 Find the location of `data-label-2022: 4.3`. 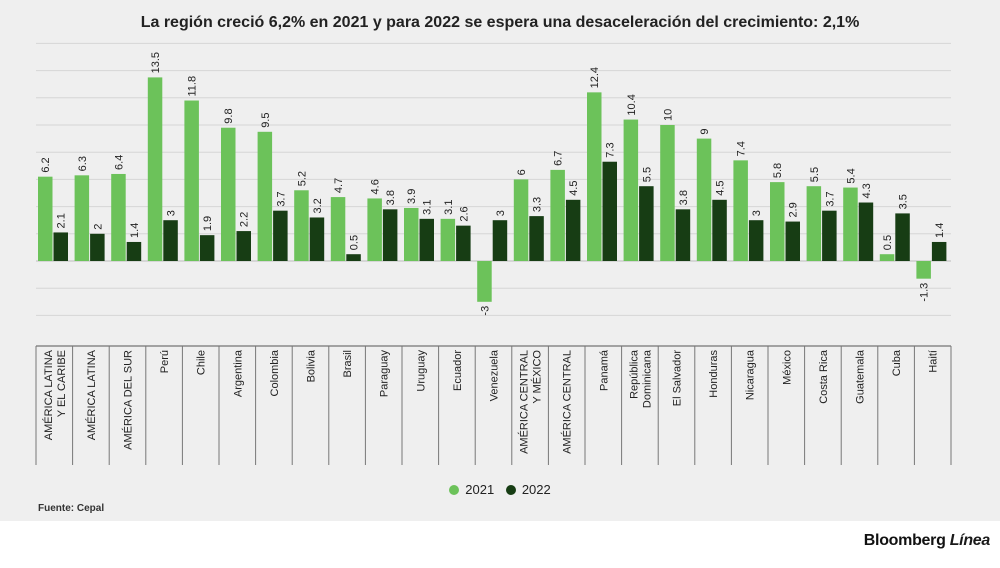

data-label-2022: 4.3 is located at coordinates (867, 190).